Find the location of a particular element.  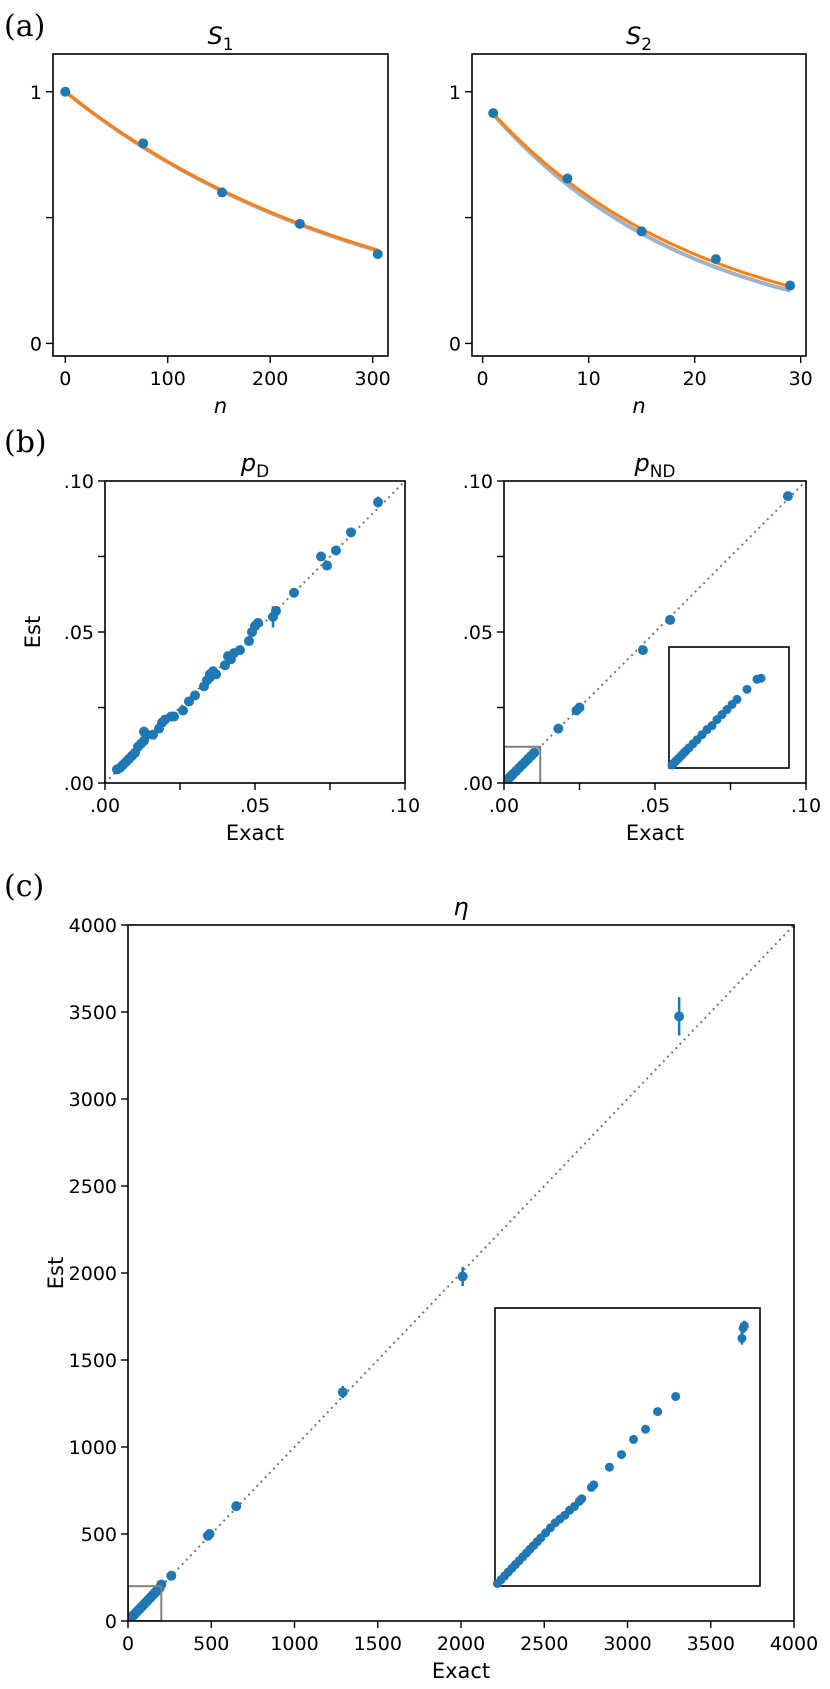

x-tick-label: 1500 is located at coordinates (378, 1644).